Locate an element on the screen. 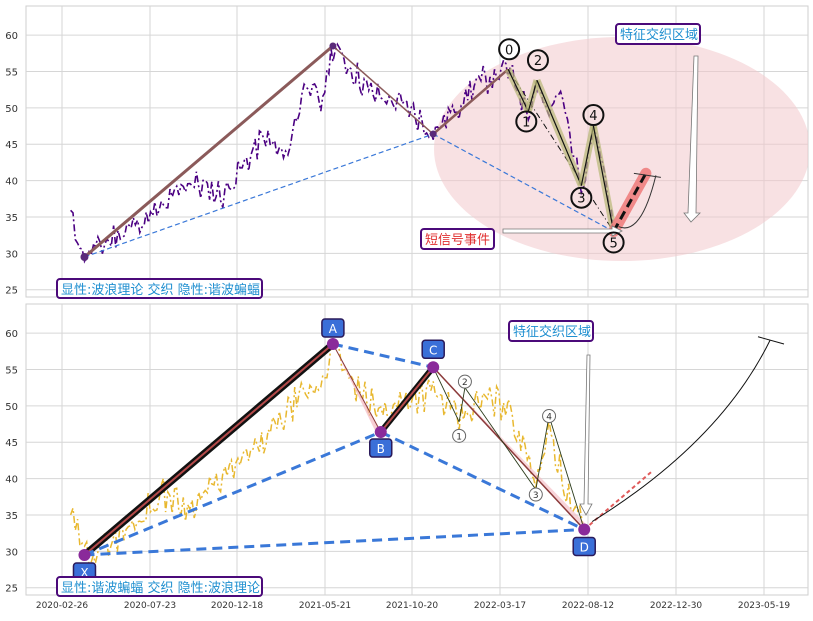  pivot-label: D is located at coordinates (584, 548).